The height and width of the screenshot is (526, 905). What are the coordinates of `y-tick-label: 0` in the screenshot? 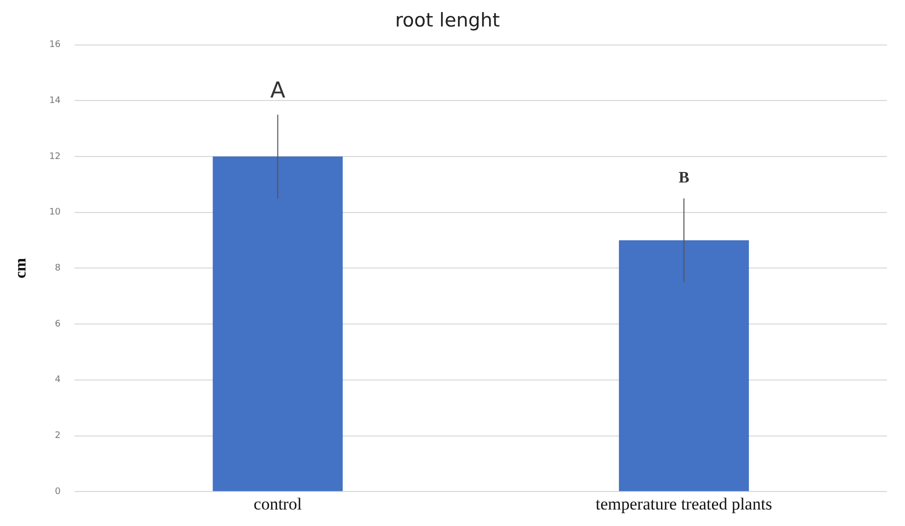 It's located at (57, 491).